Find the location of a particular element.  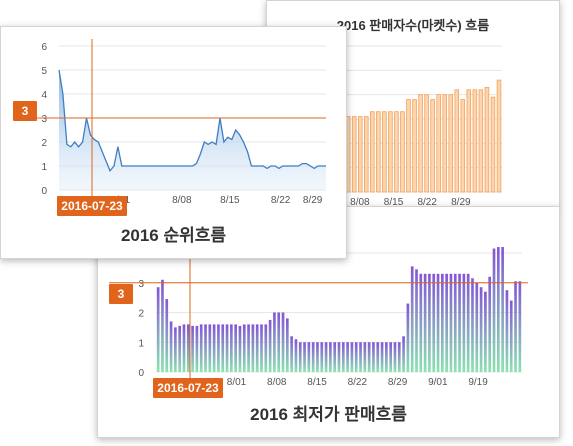

y-tick-label: 4 is located at coordinates (44, 95).